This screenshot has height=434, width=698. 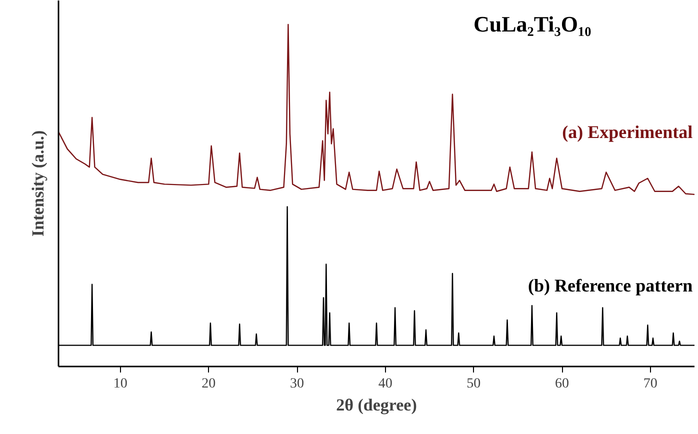 What do you see at coordinates (610, 285) in the screenshot?
I see `series-label: (b) Reference pattern` at bounding box center [610, 285].